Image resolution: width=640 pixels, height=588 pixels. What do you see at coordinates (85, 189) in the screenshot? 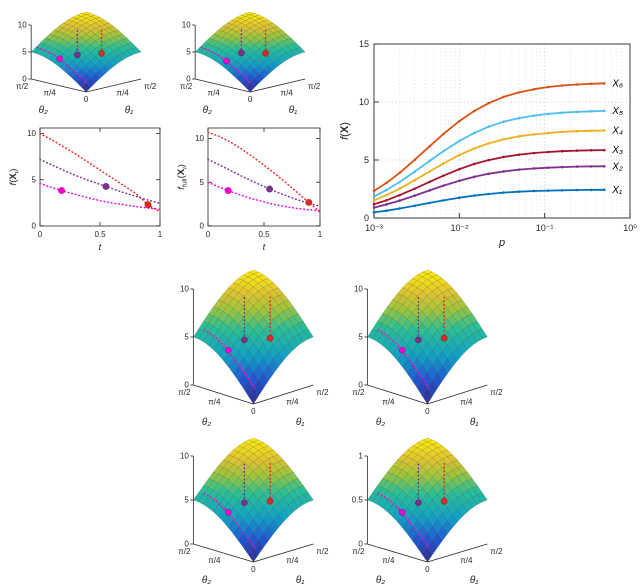
I see `line-plot-f-vs-t: 0 5 10 0 0.5 1 f(Xi) t` at bounding box center [85, 189].